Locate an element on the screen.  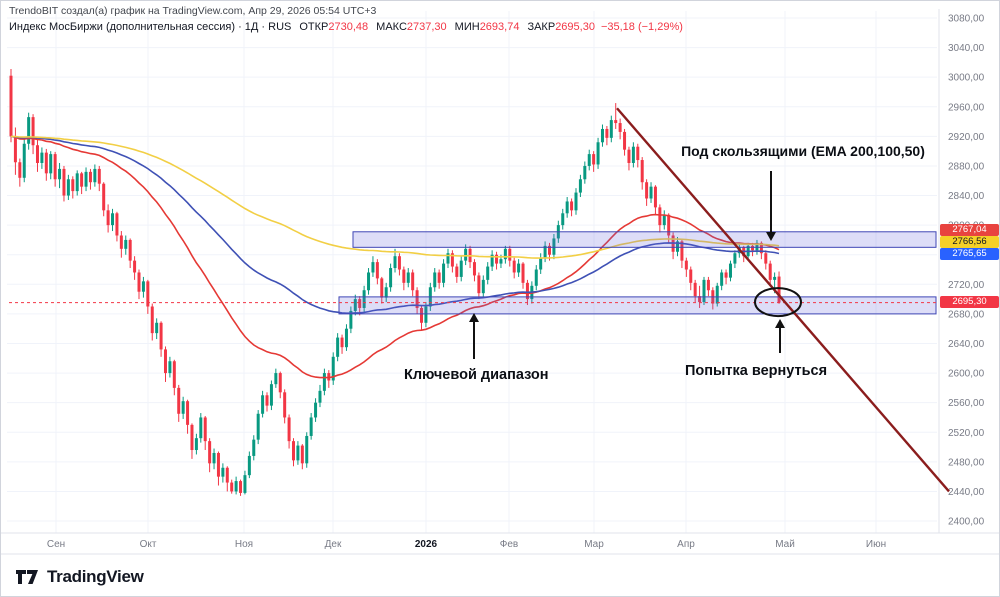
x-axis-label: Фев is located at coordinates (509, 544).